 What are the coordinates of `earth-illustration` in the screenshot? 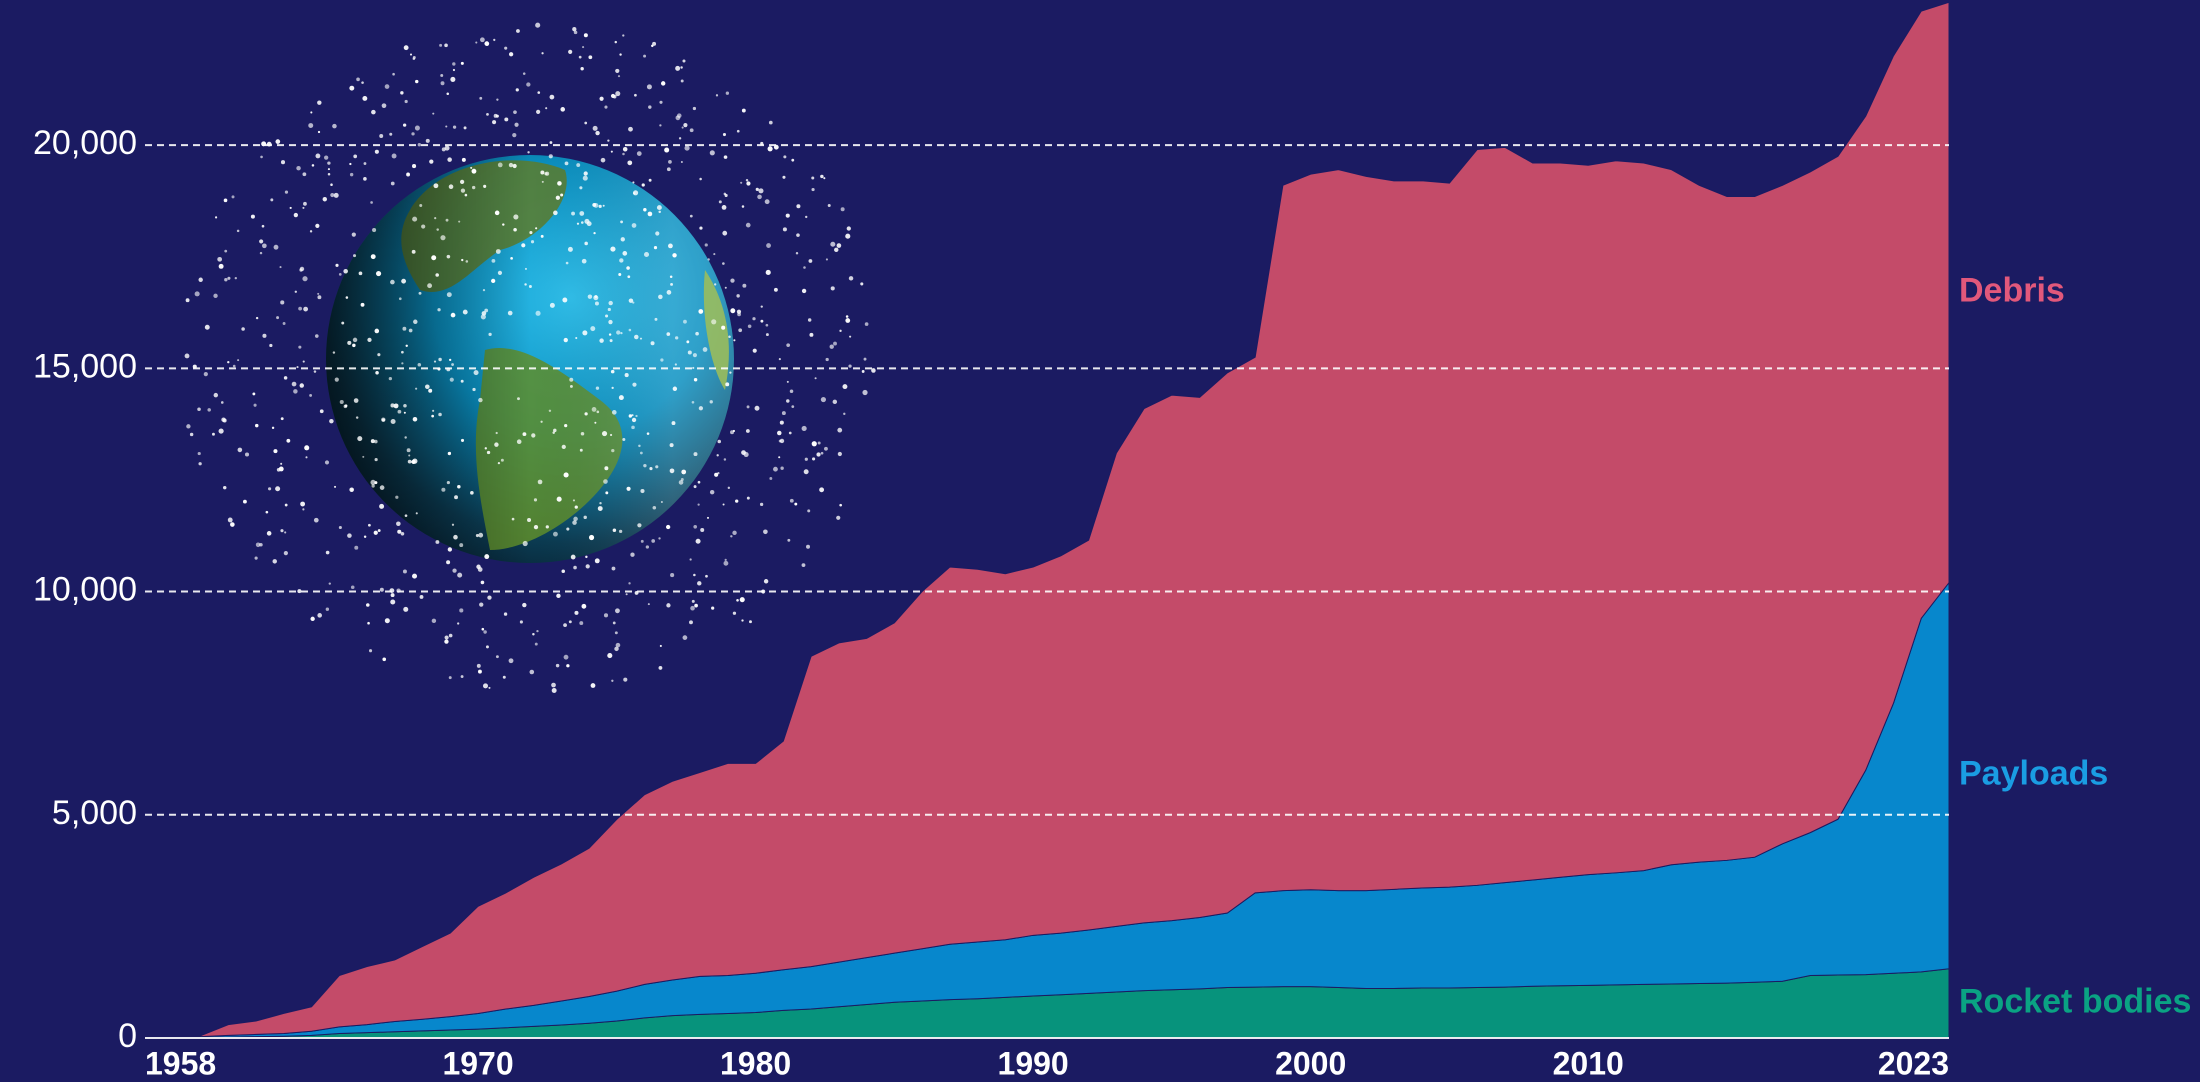 It's located at (530, 359).